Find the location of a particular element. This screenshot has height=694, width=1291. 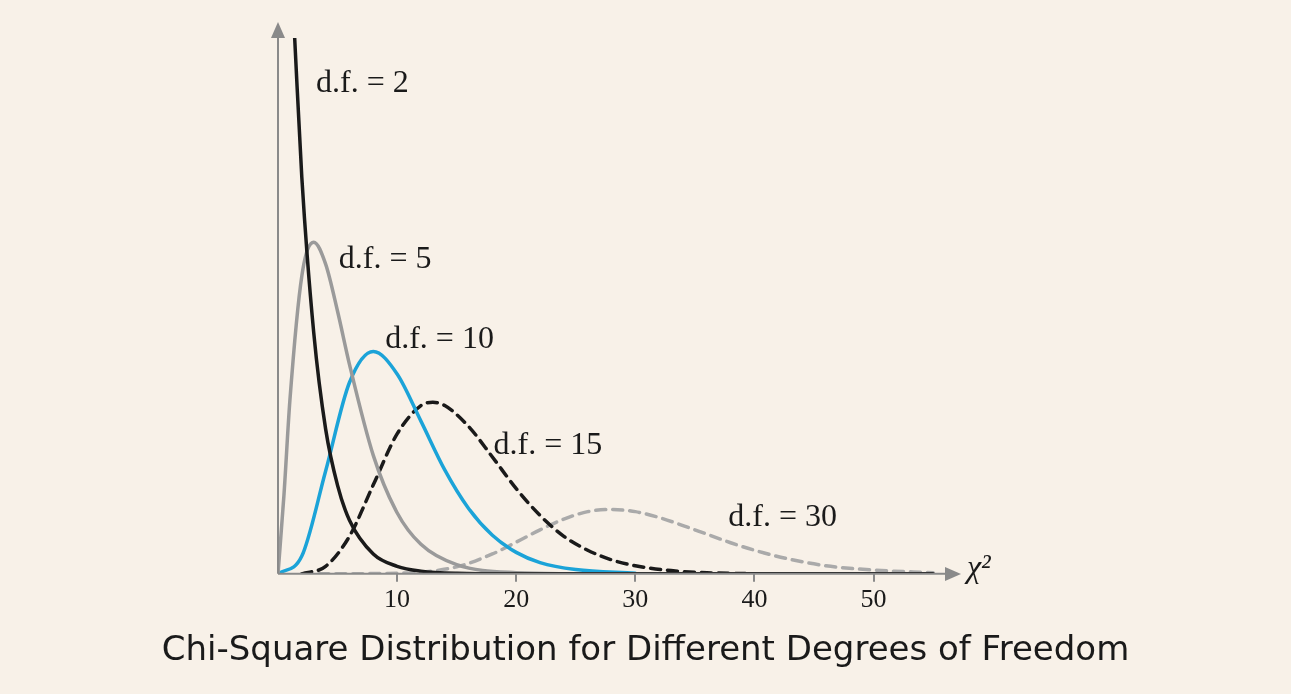

x-tick-label: 20 is located at coordinates (516, 599).